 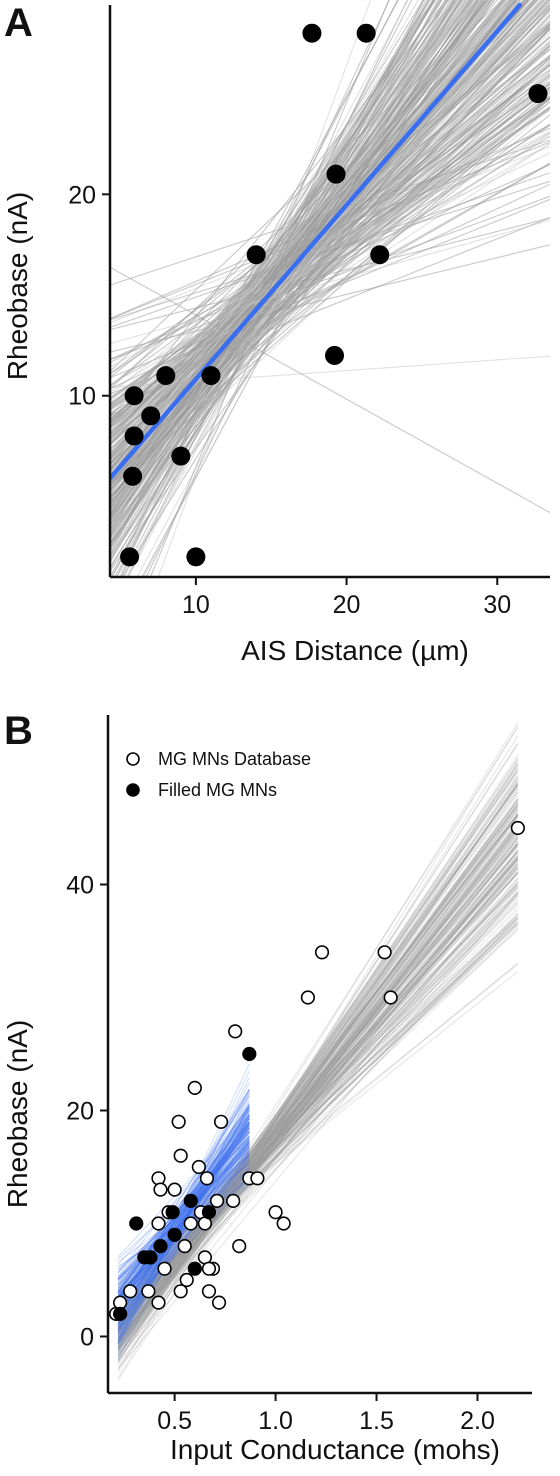 What do you see at coordinates (18, 731) in the screenshot?
I see `panel-b-letter: B` at bounding box center [18, 731].